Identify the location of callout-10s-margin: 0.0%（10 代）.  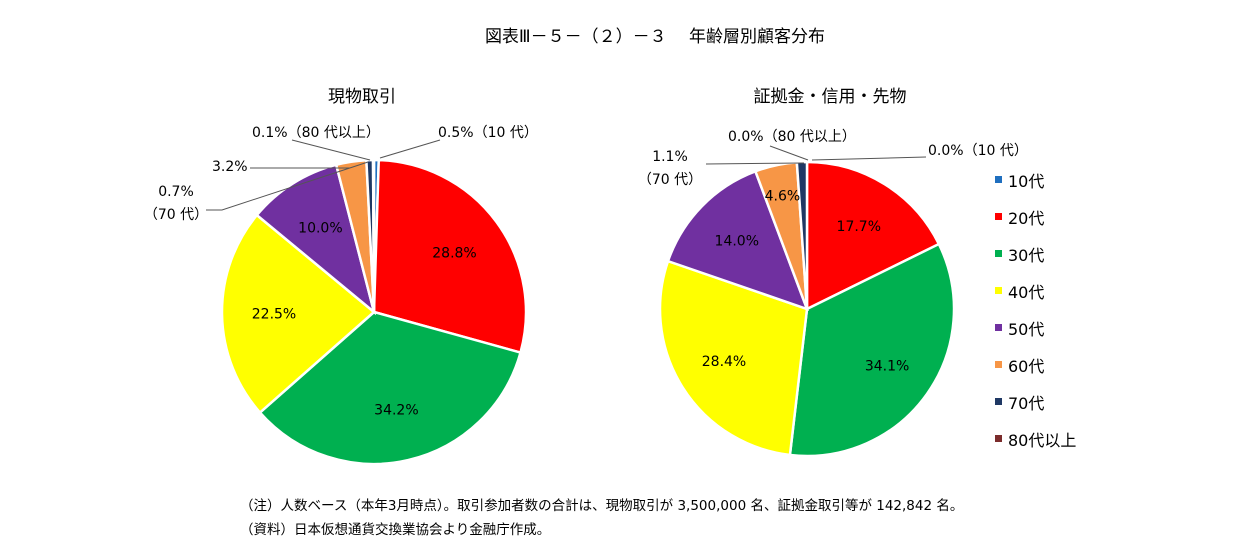
(978, 151).